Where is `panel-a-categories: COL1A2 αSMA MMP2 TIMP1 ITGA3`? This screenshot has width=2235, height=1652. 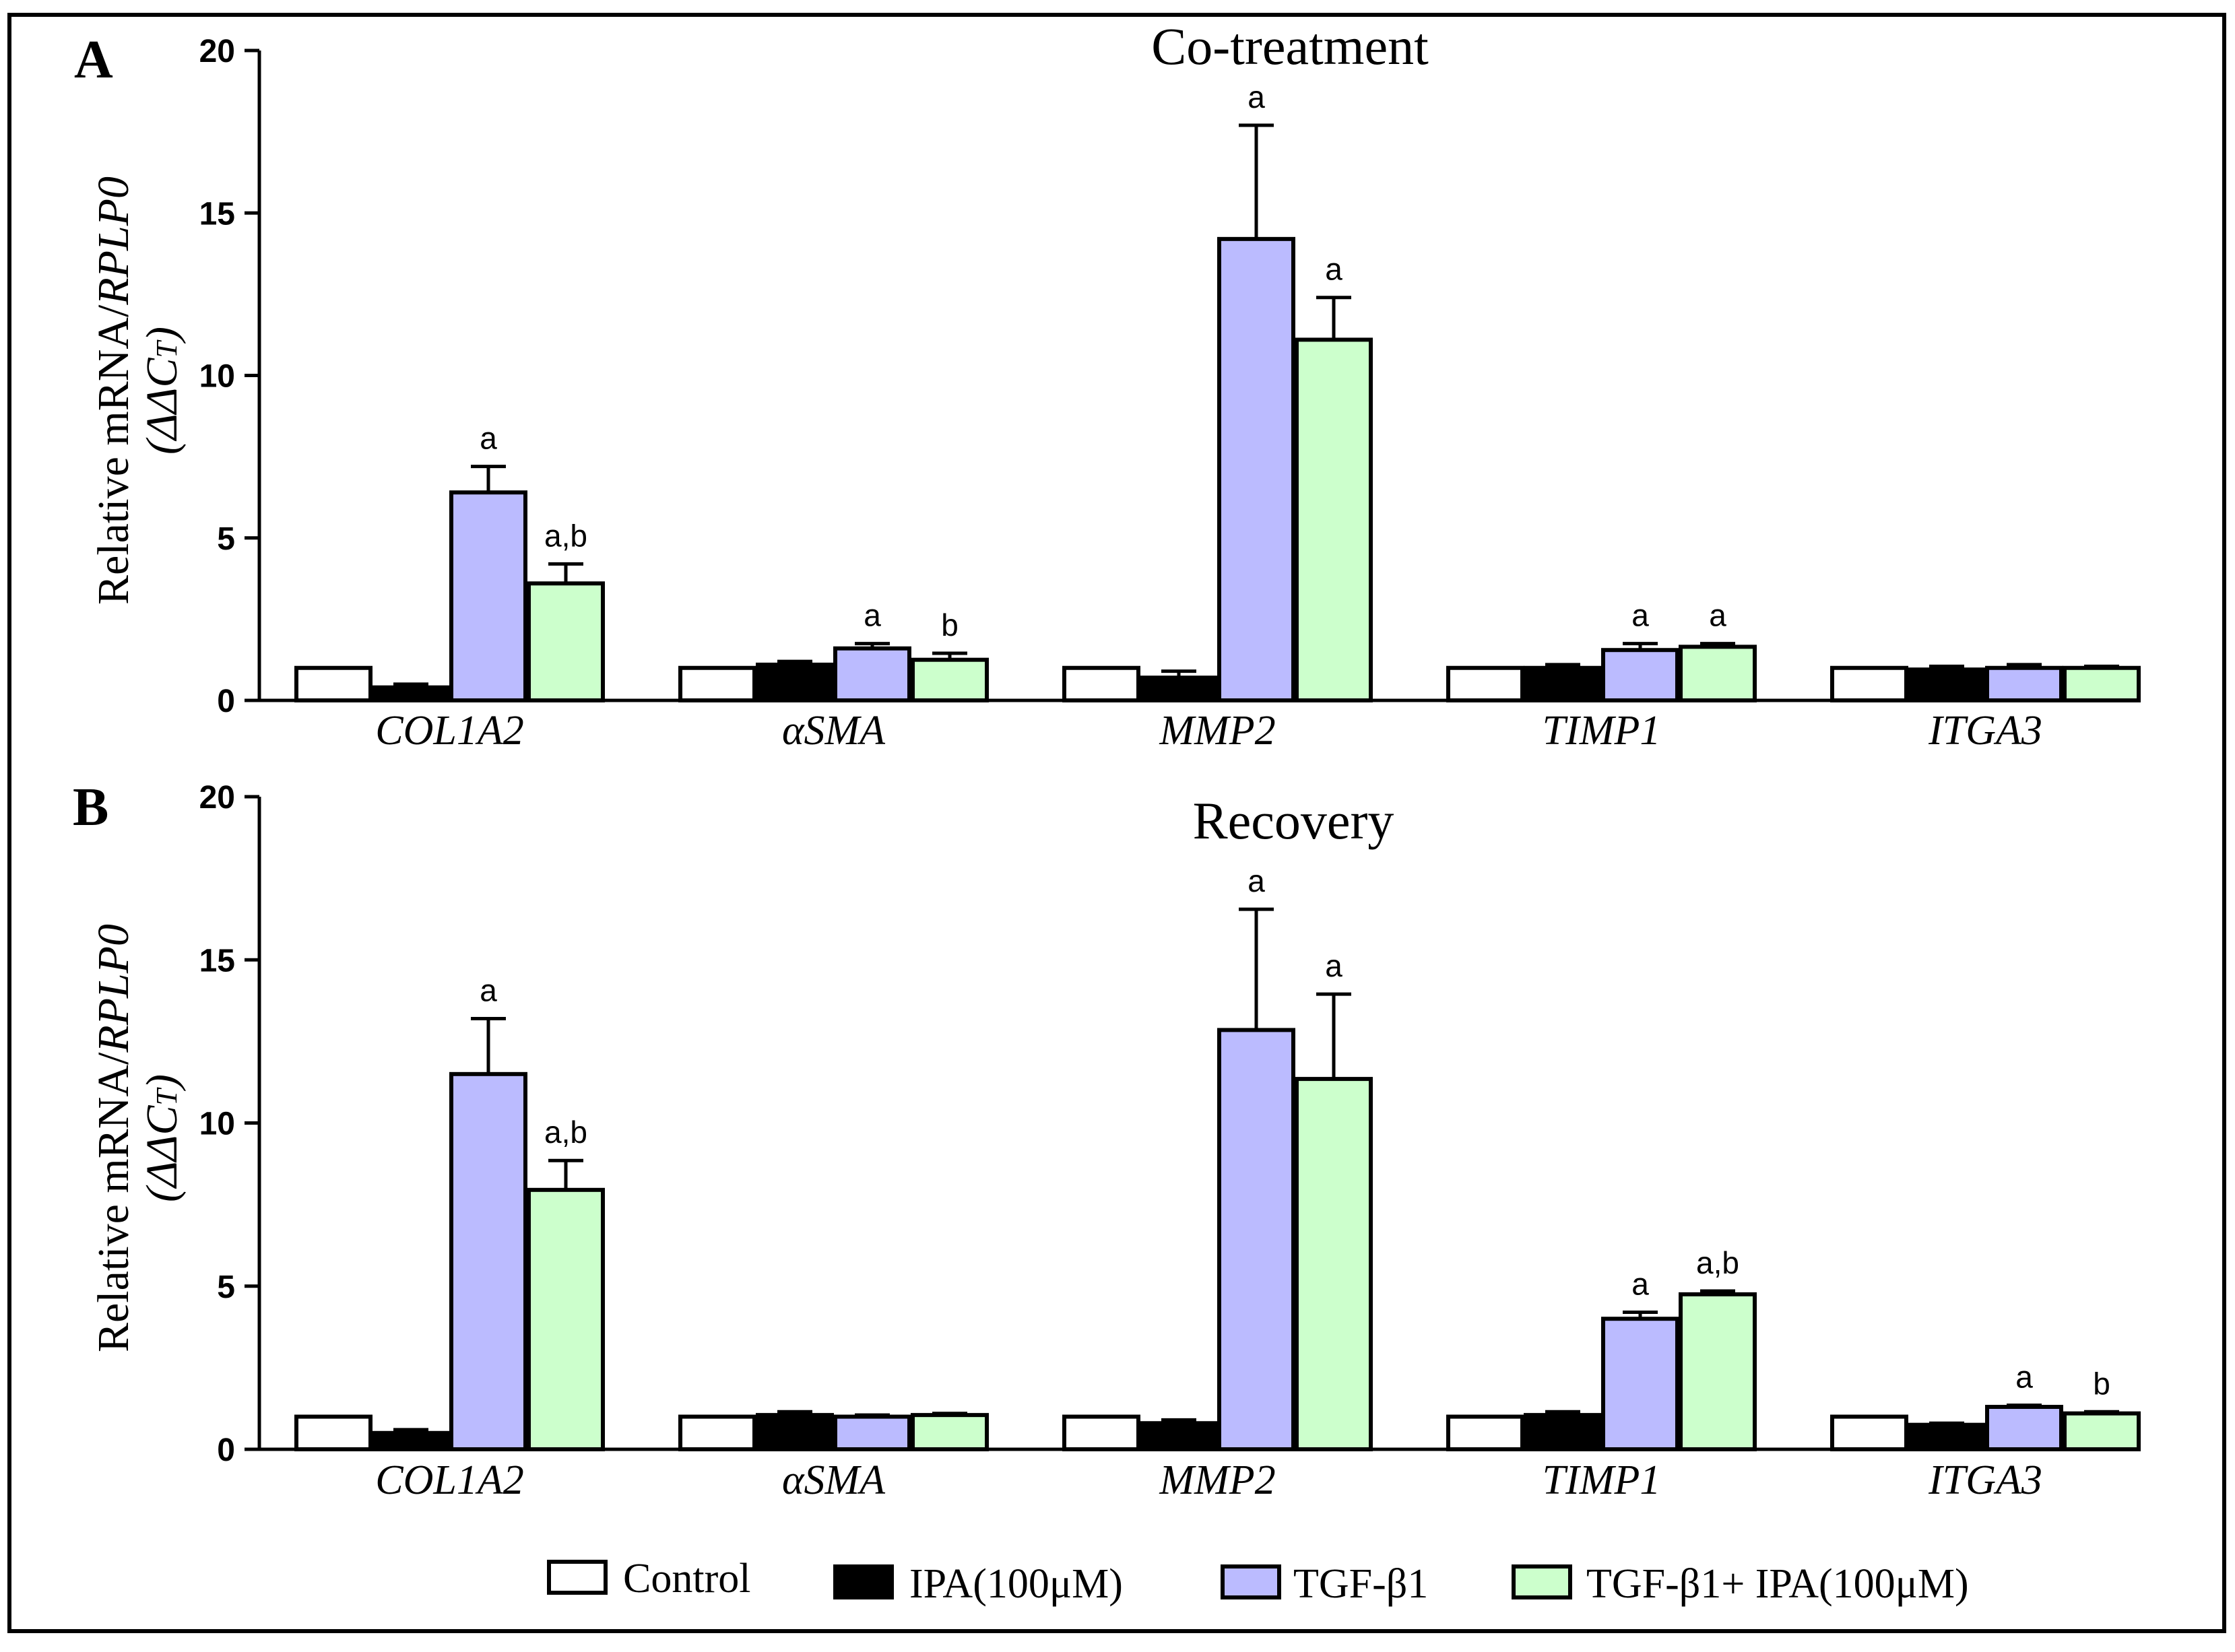 panel-a-categories: COL1A2 αSMA MMP2 TIMP1 ITGA3 is located at coordinates (1208, 731).